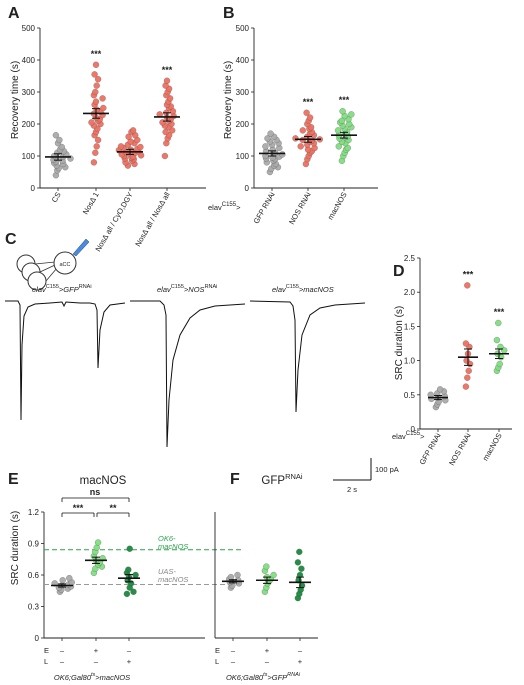 This screenshot has height=685, width=524. Describe the element at coordinates (211, 287) in the screenshot. I see `trace-label-2-tailsup: RNAi` at that location.